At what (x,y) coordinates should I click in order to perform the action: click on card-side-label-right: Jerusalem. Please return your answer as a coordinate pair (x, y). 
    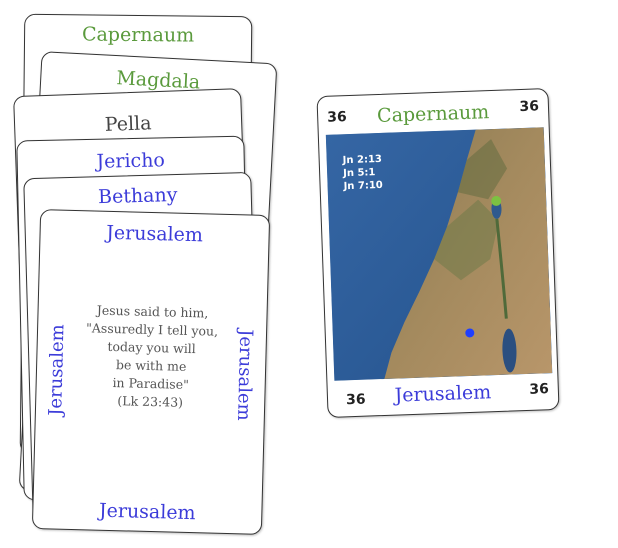
    Looking at the image, I should click on (245, 374).